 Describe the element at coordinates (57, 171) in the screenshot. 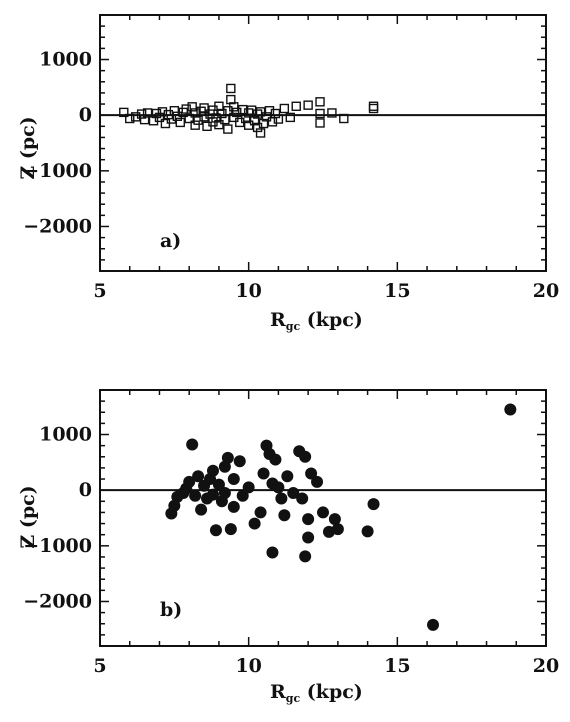

I see `y-tick-label: −1000` at that location.